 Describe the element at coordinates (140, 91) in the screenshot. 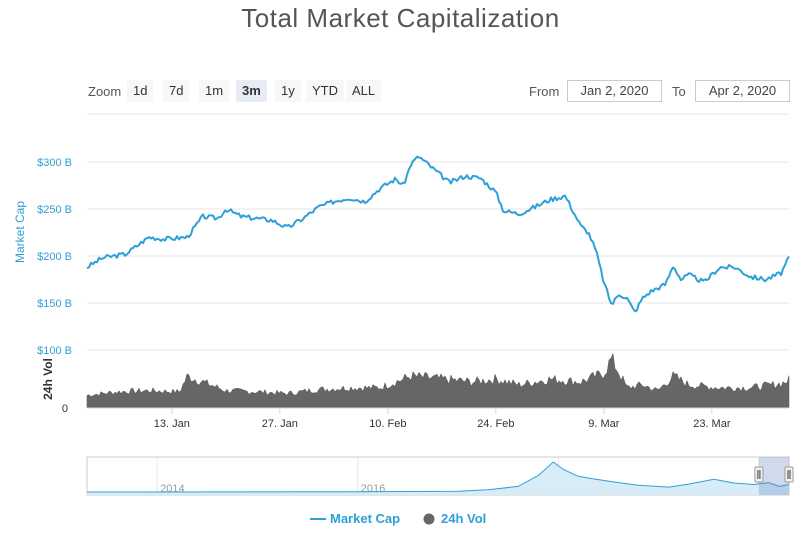

I see `zoom-1d-button: 1d` at that location.